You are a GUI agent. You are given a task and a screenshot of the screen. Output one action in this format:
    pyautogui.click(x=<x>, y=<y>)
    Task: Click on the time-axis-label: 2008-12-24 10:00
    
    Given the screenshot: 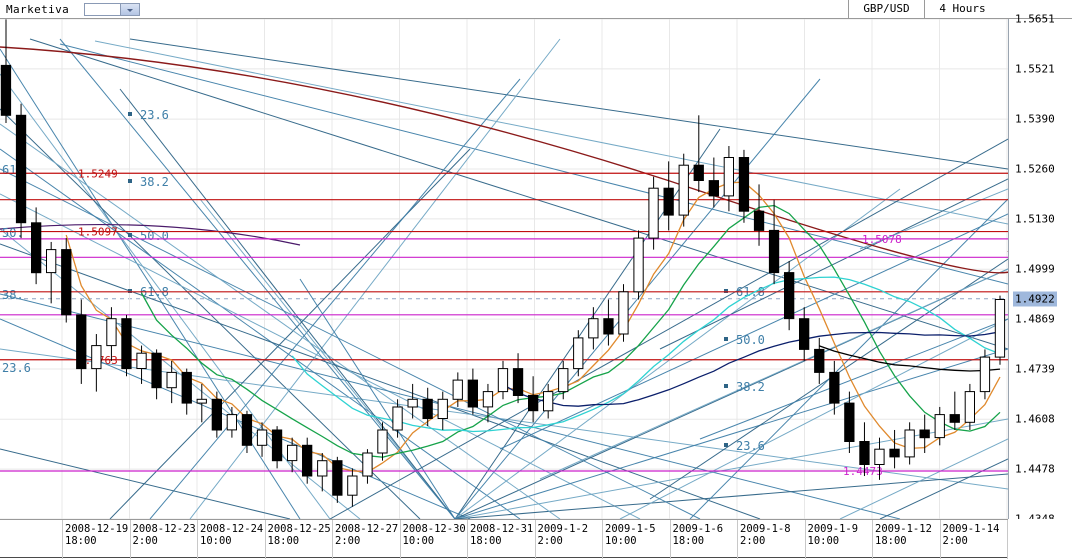 What is the action you would take?
    pyautogui.click(x=232, y=535)
    